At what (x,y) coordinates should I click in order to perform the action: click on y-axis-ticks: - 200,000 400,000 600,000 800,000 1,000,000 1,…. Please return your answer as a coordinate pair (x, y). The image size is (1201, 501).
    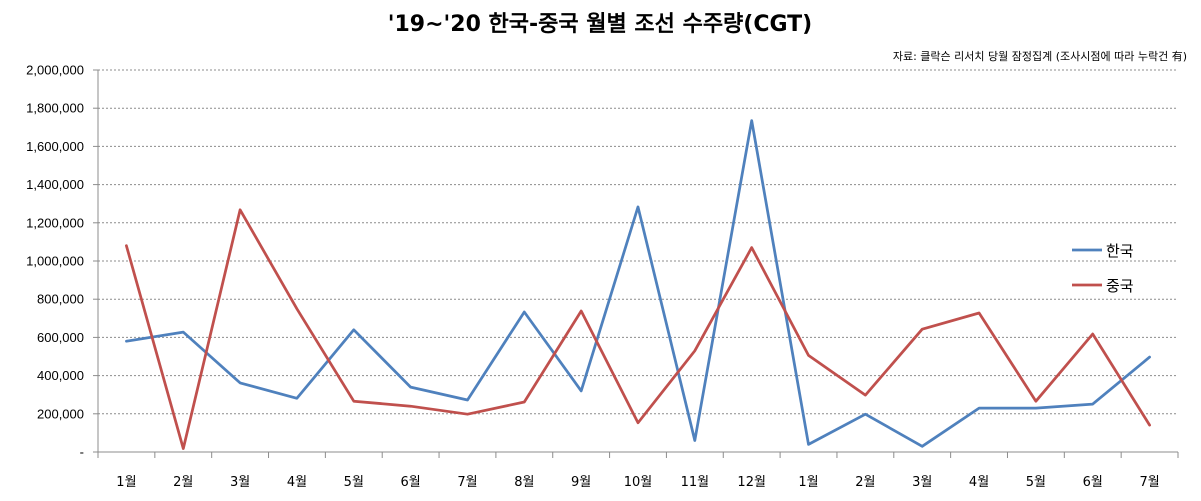
    Looking at the image, I should click on (55, 261).